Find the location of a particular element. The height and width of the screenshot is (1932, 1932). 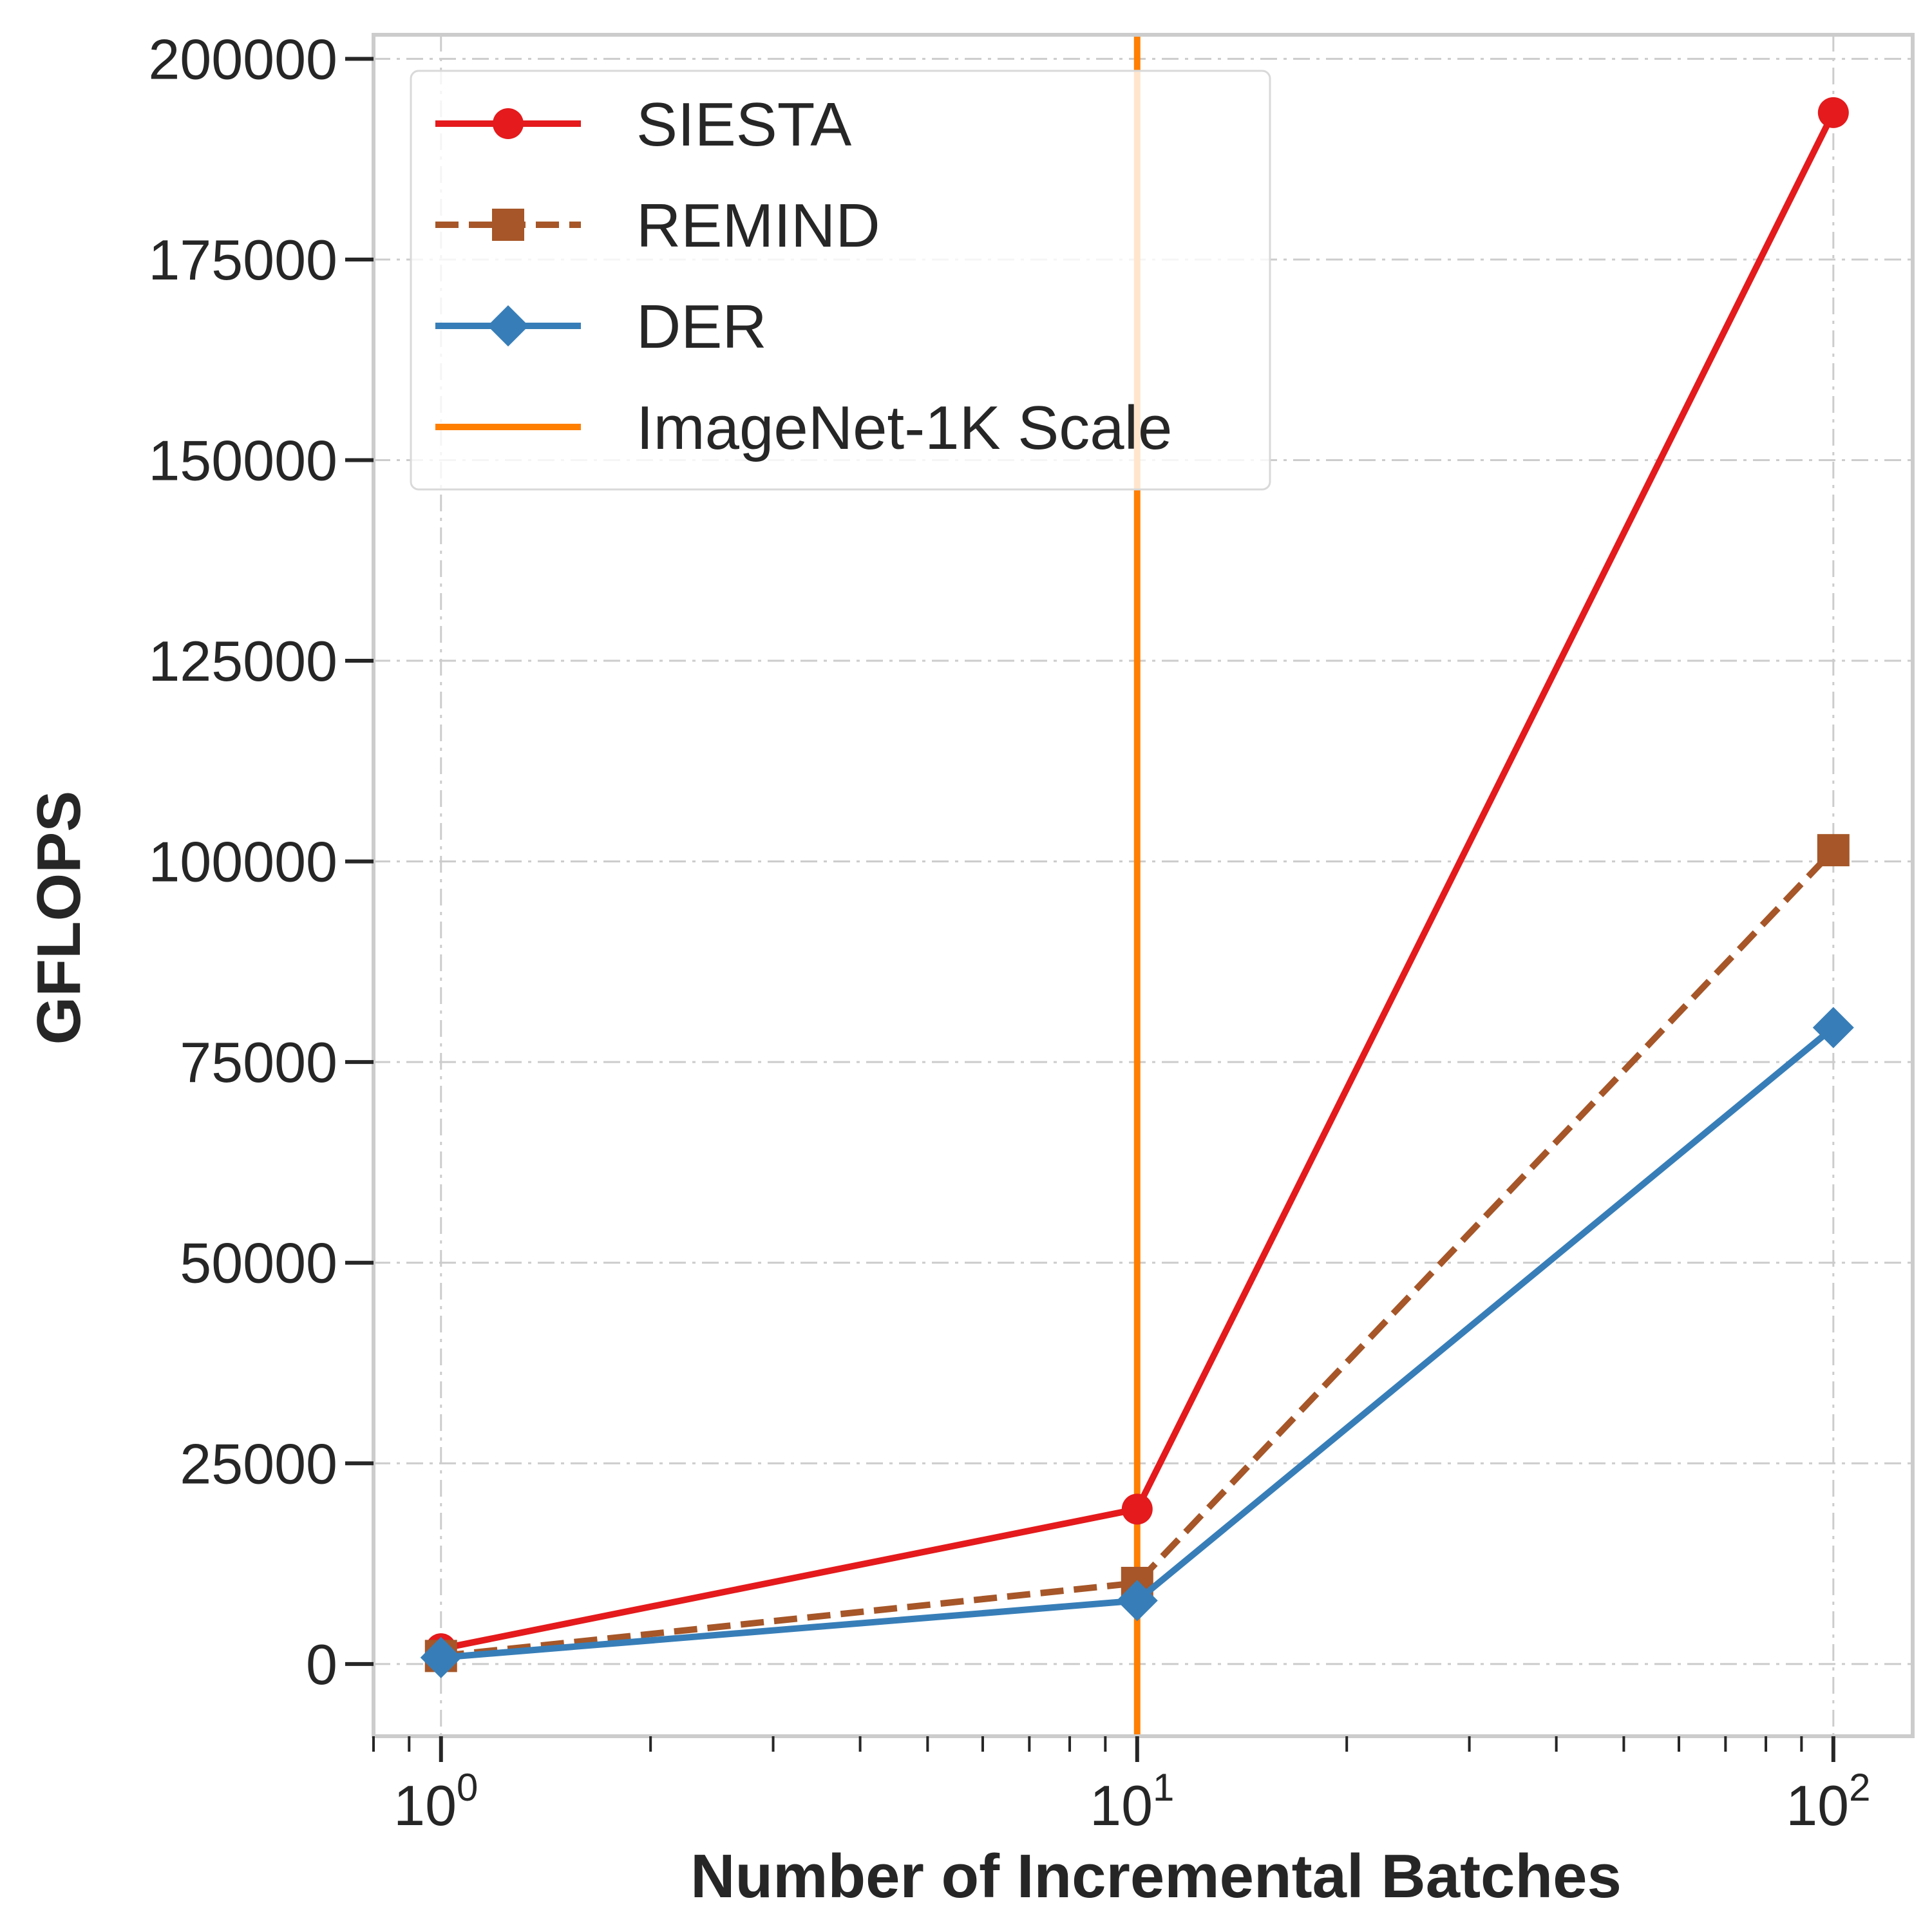

legend: SIESTA REMIND DER ImageNet-1K Scale is located at coordinates (841, 280).